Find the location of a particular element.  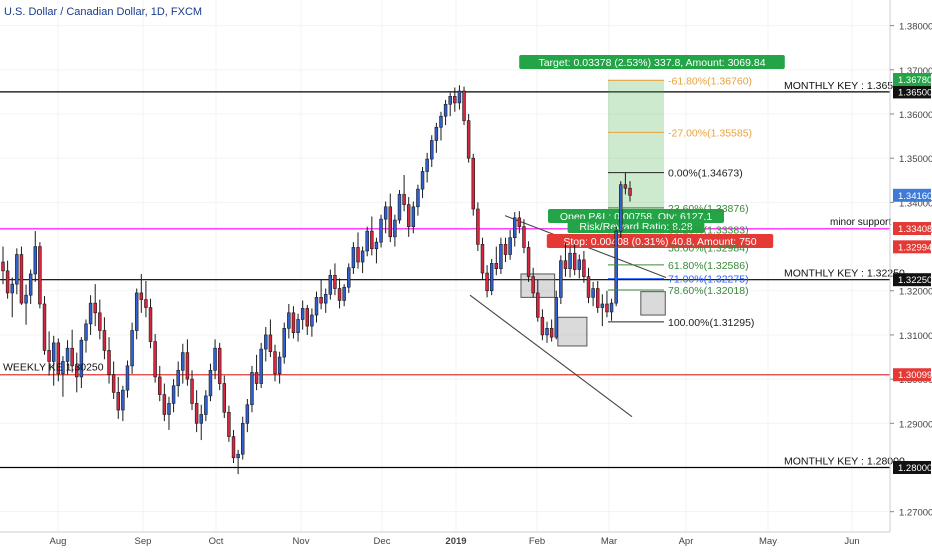

price-tick-label: 1.38000 is located at coordinates (915, 27).